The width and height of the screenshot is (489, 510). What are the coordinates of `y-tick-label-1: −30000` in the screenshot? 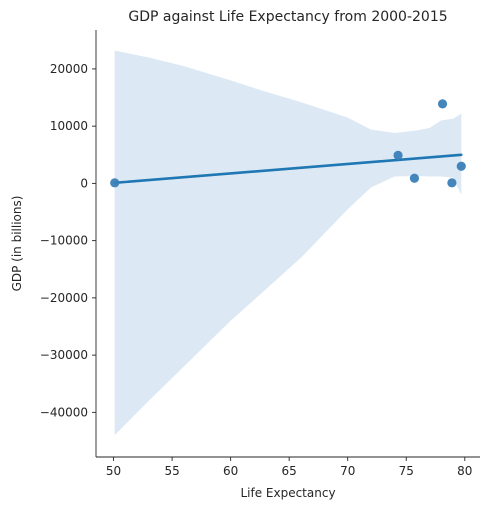 It's located at (64, 355).